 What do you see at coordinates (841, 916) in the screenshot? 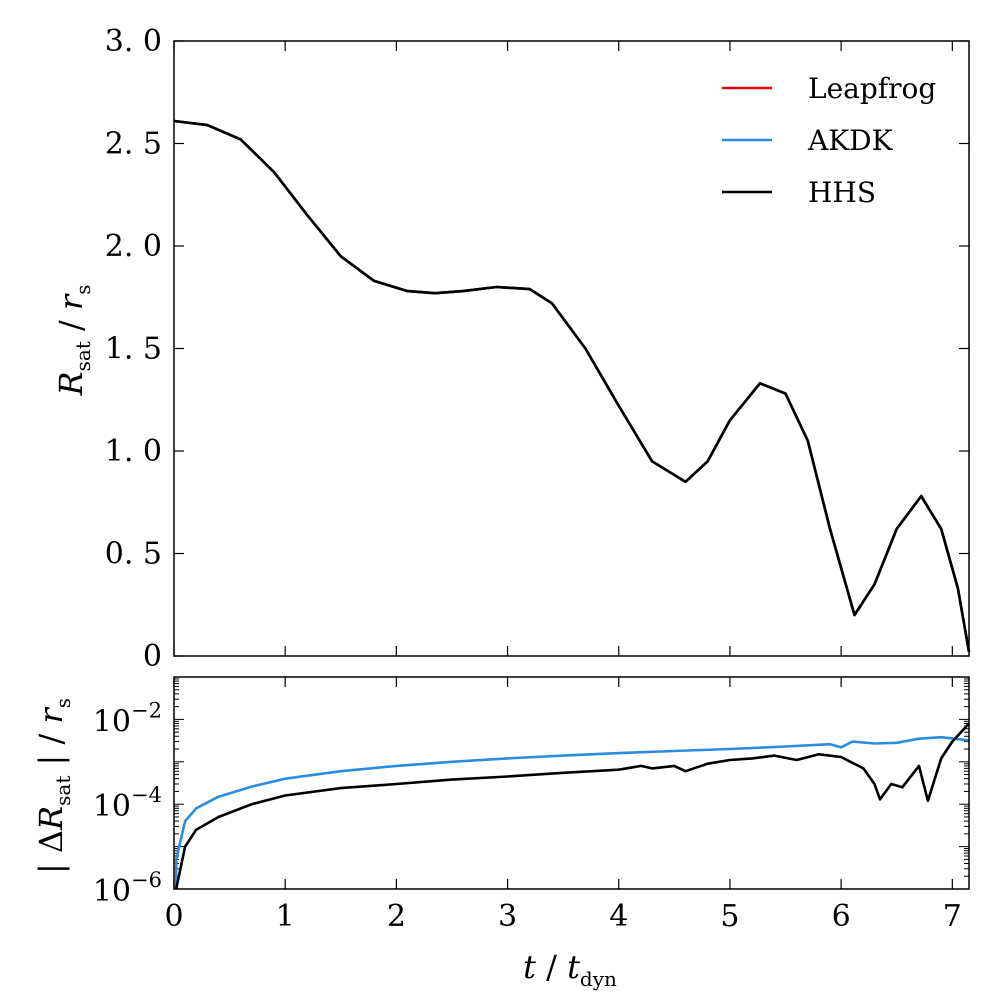
I see `x-tick-label: 6` at bounding box center [841, 916].